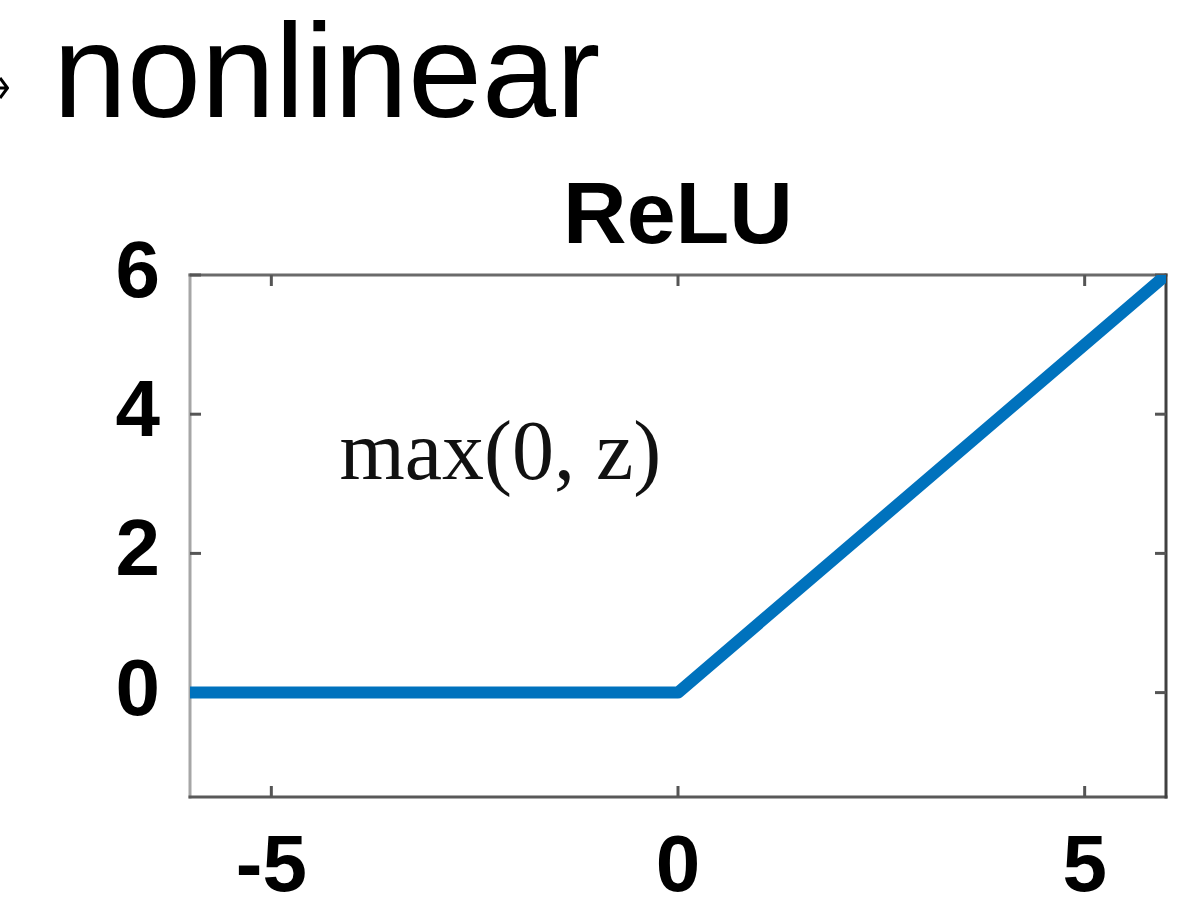 This screenshot has width=1204, height=922. I want to click on x-tick-label: 0, so click(678, 864).